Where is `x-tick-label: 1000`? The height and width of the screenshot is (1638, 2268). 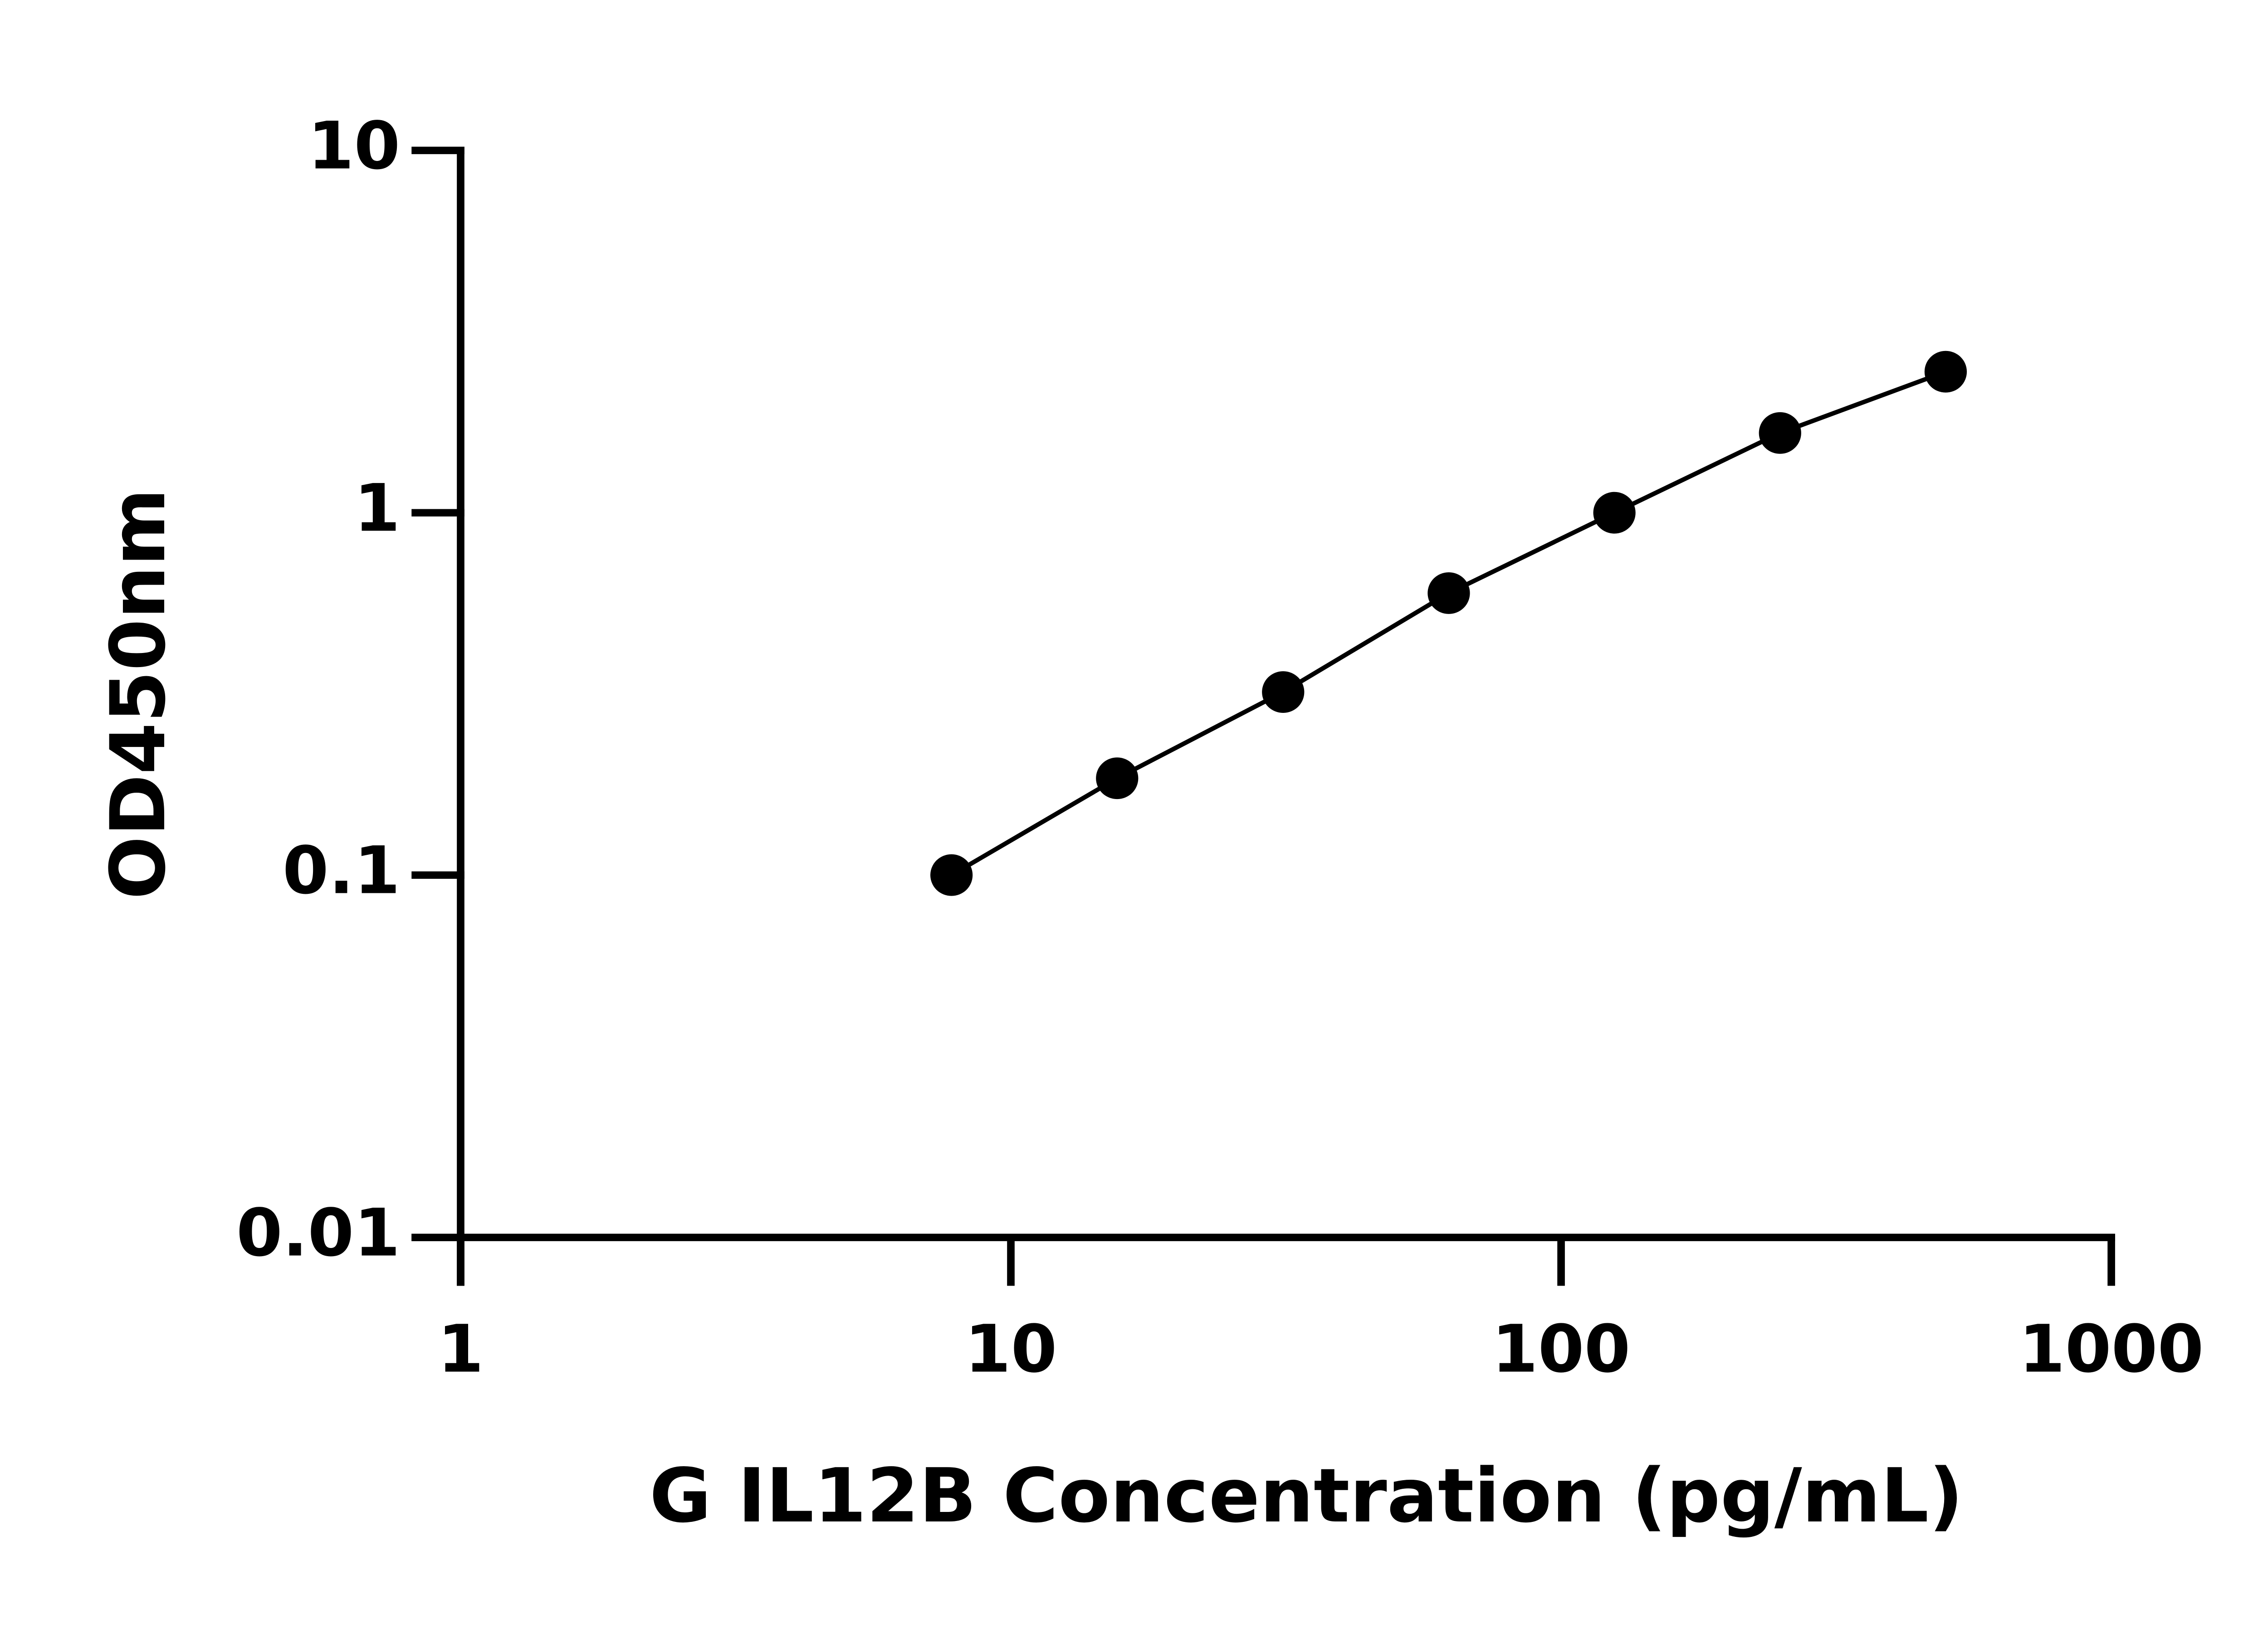
x-tick-label: 1000 is located at coordinates (2112, 1349).